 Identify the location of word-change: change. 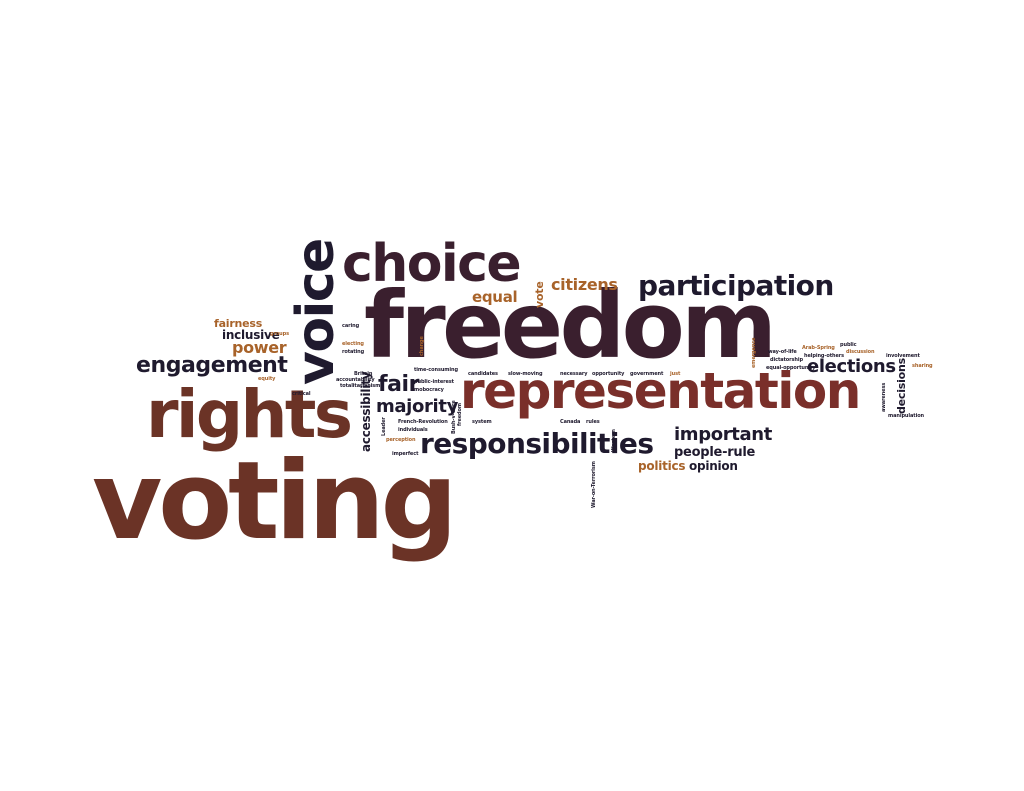
(422, 346).